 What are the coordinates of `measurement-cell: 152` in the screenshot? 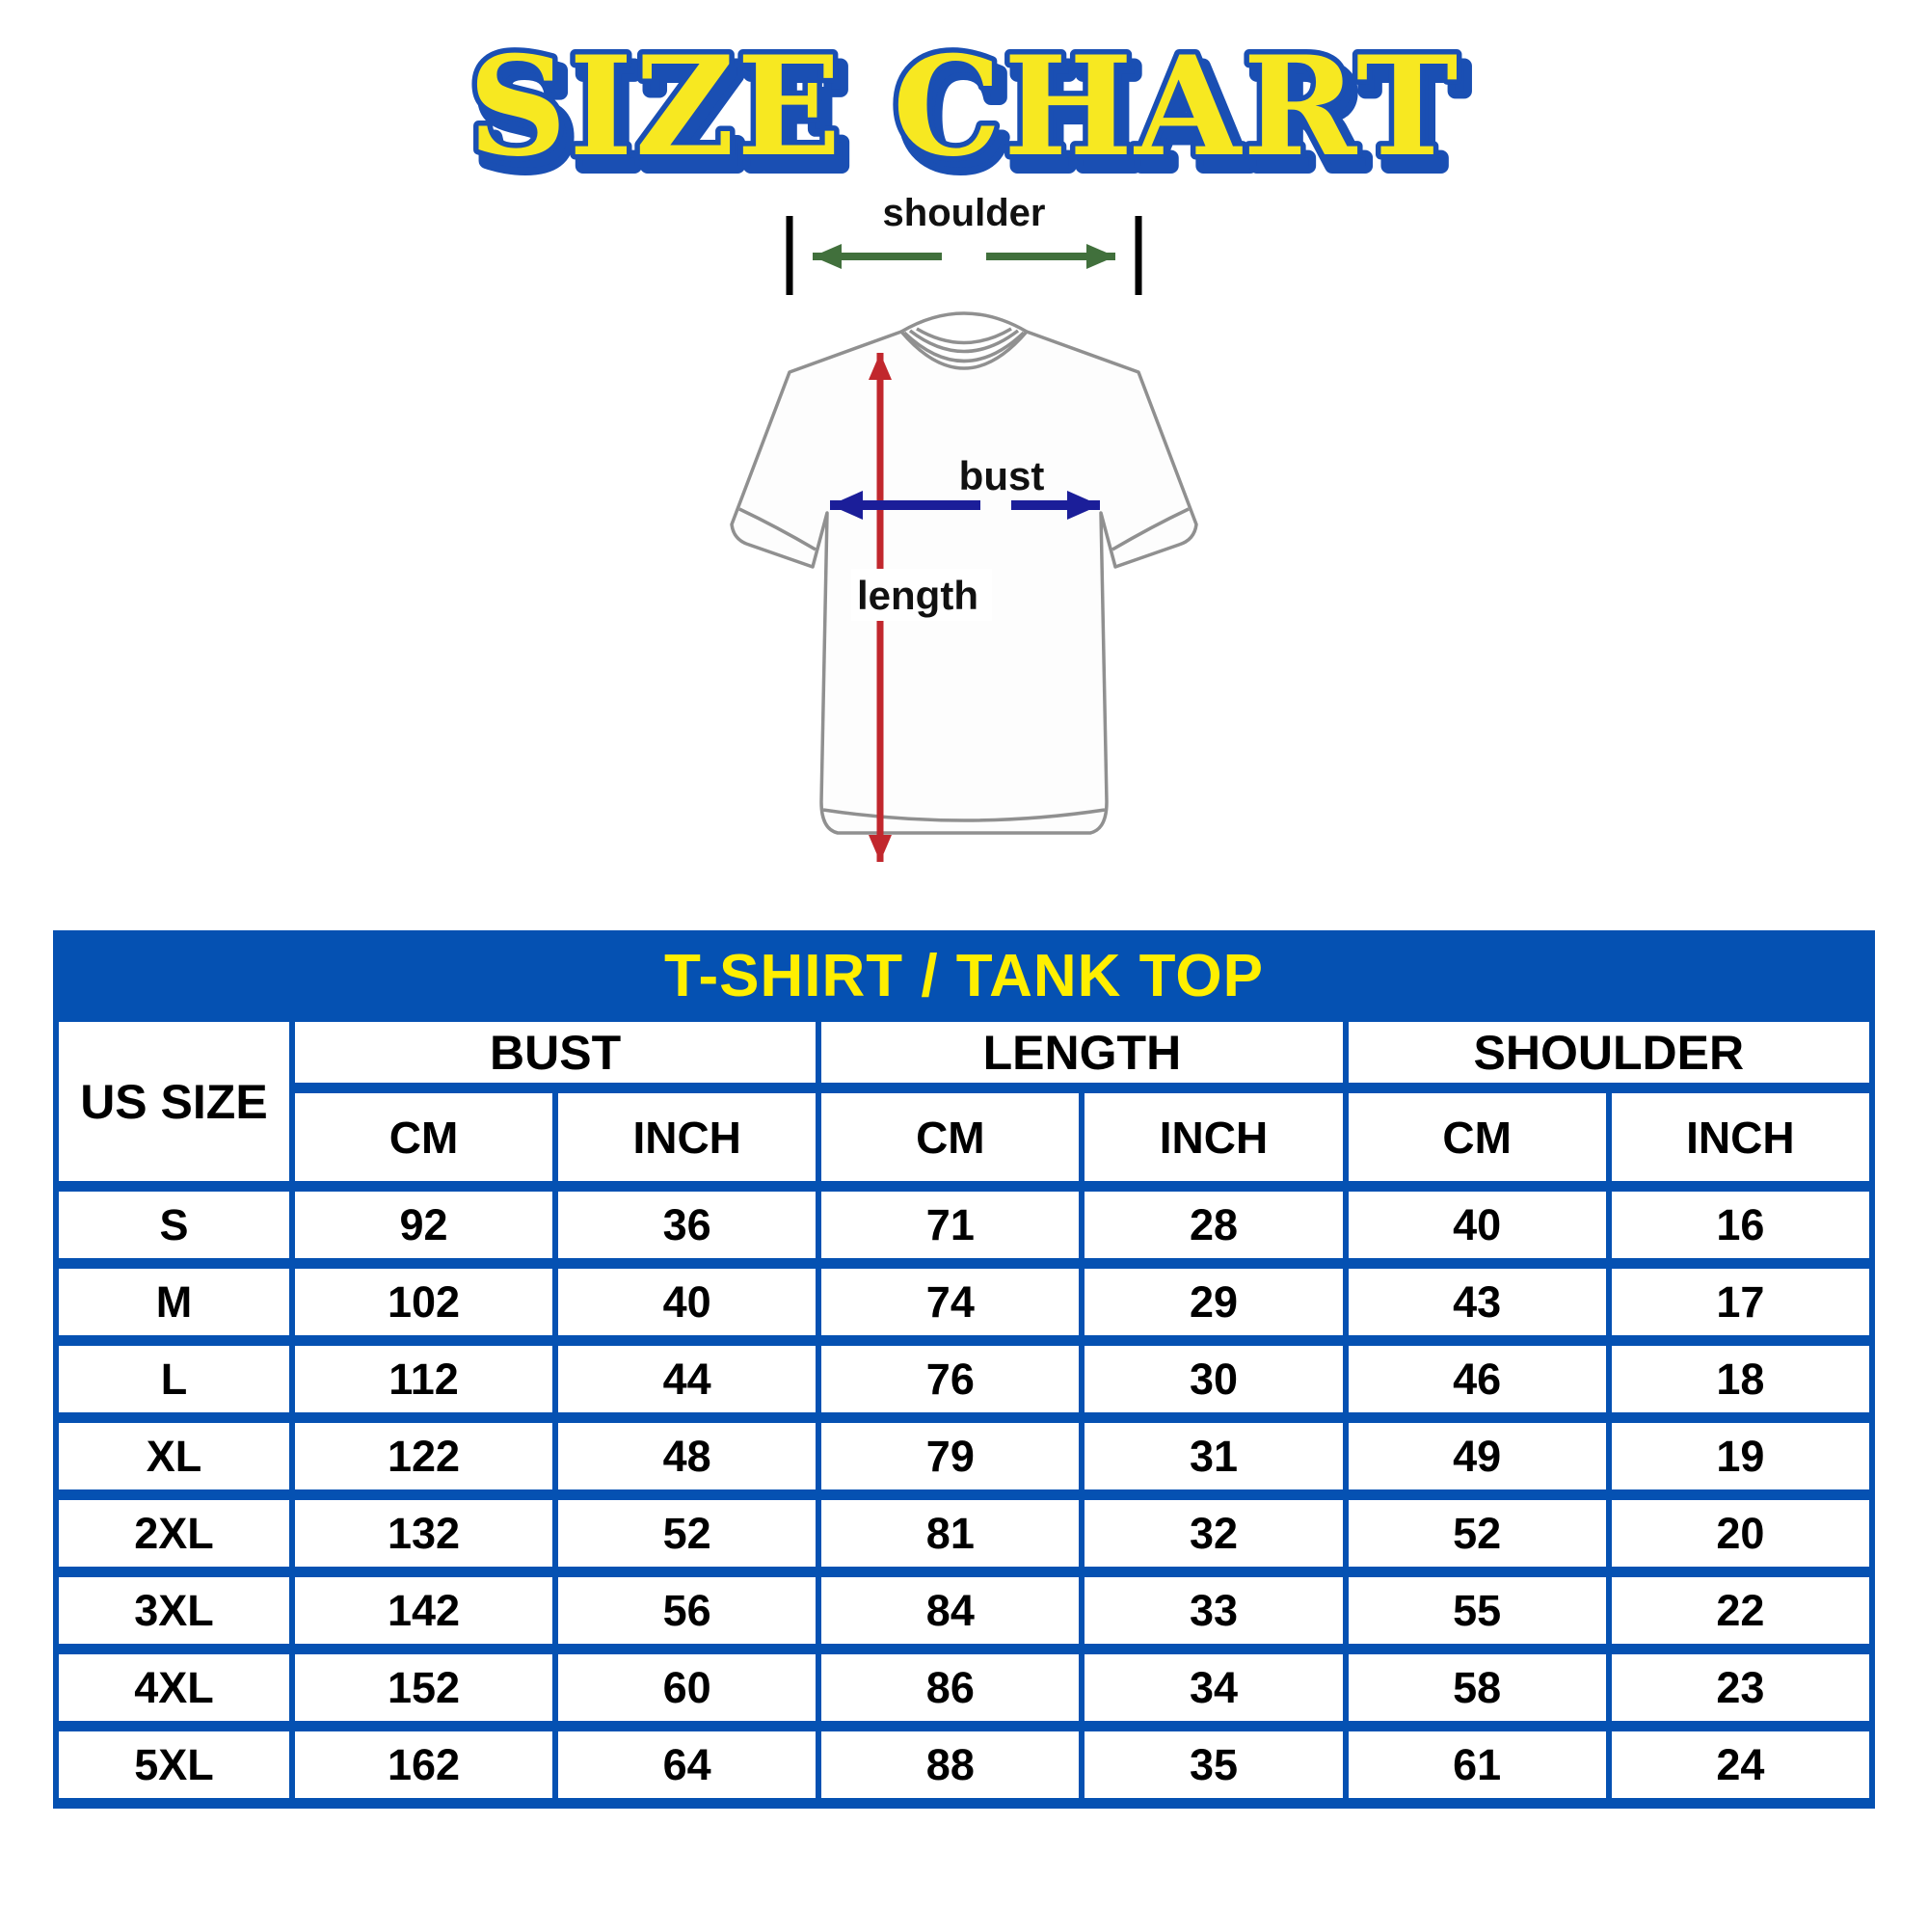 It's located at (423, 1688).